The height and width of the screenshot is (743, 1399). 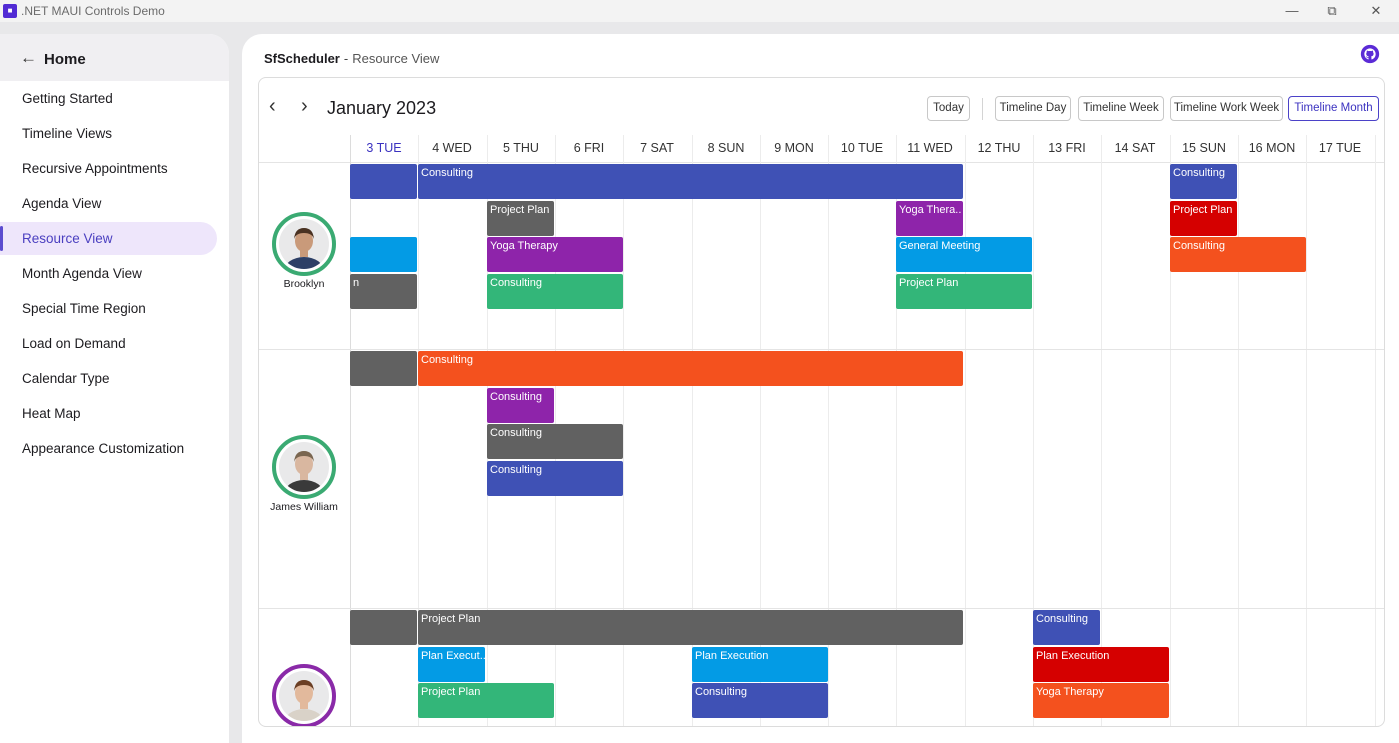 What do you see at coordinates (929, 218) in the screenshot?
I see `appointment: Yoga Thera..` at bounding box center [929, 218].